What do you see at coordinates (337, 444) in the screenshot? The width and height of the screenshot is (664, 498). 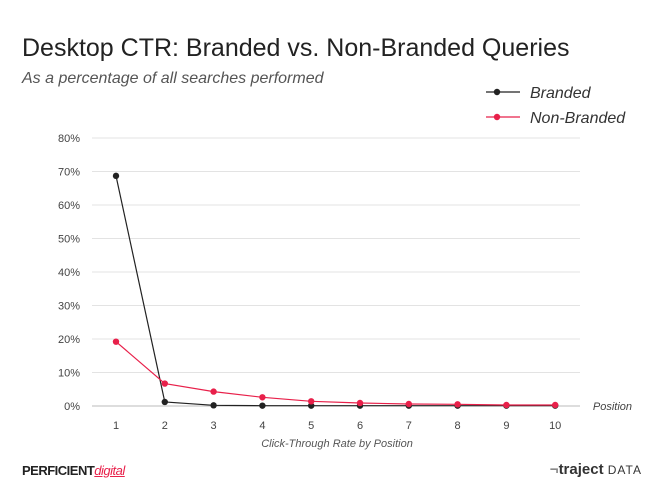 I see `x-axis-label: Click-Through Rate by Position` at bounding box center [337, 444].